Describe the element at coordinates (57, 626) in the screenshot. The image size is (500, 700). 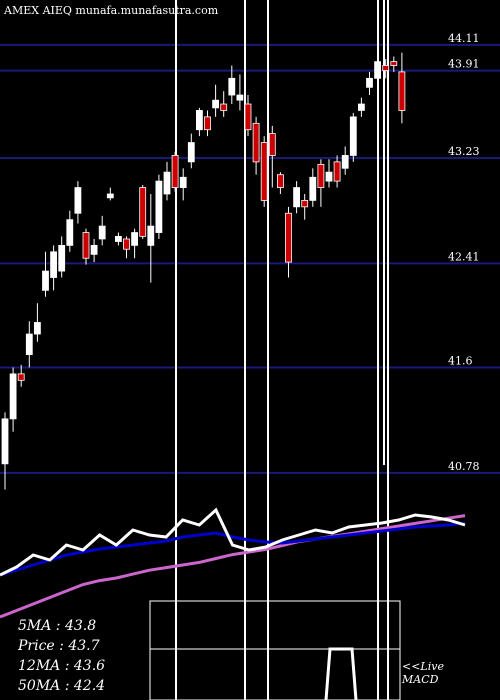
I see `legend-5ma: 5MA : 43.8` at that location.